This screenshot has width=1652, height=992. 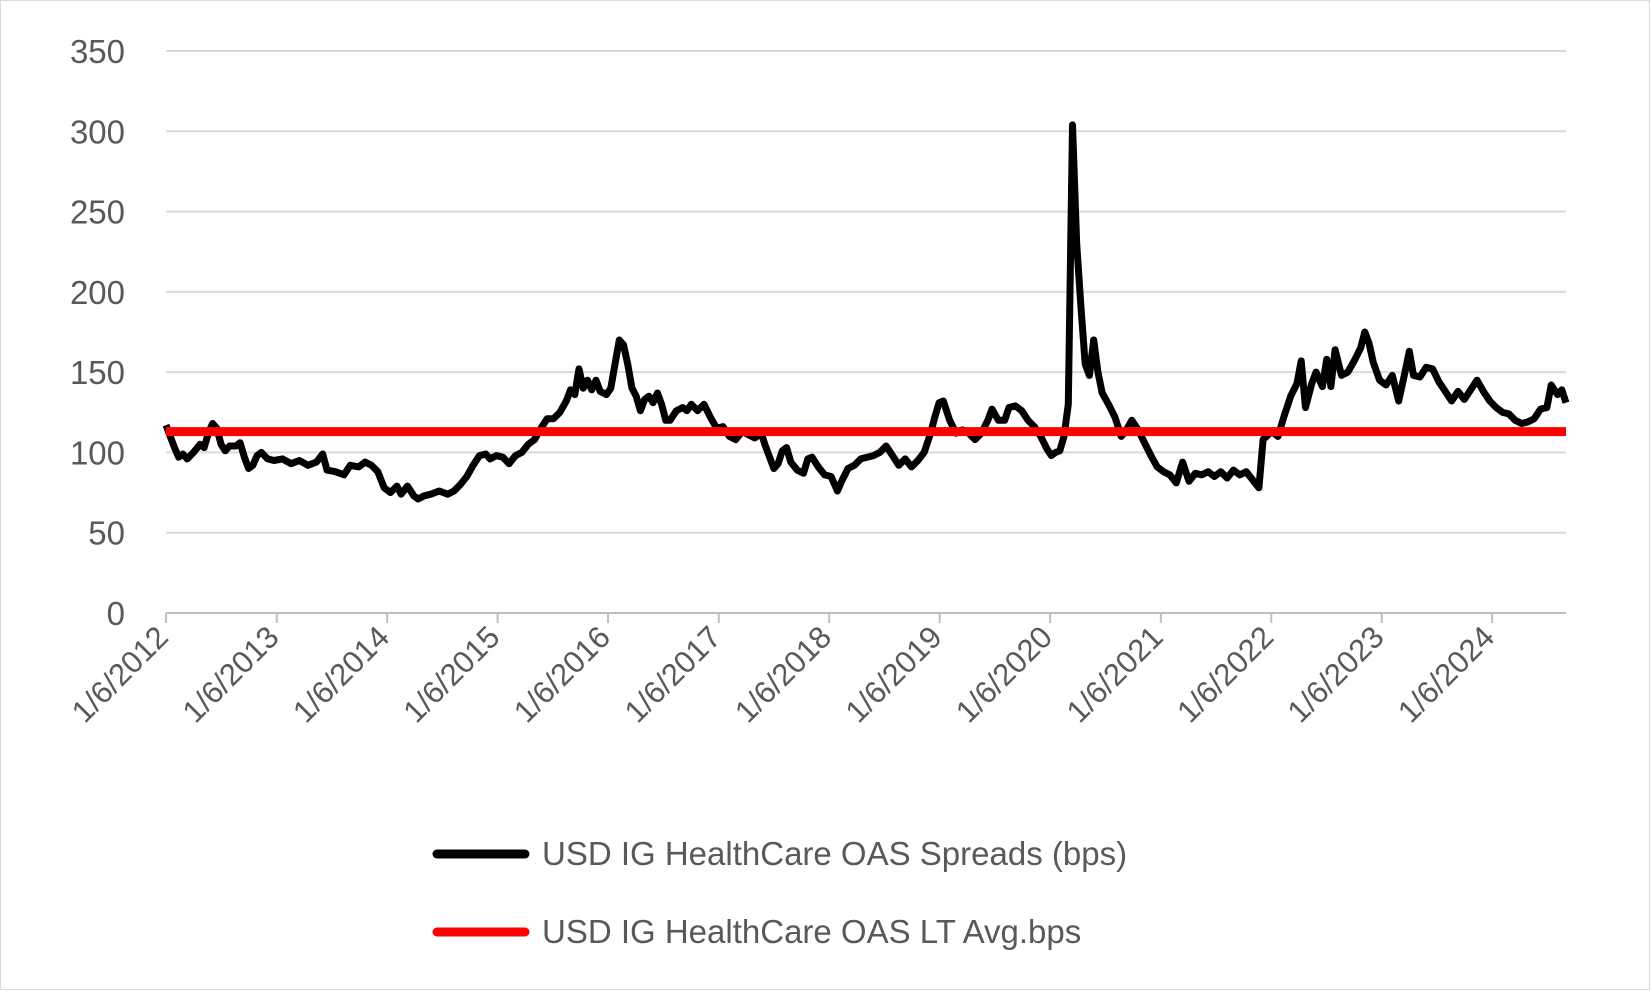 I want to click on x-tick-label: 1/6/2012, so click(x=120, y=674).